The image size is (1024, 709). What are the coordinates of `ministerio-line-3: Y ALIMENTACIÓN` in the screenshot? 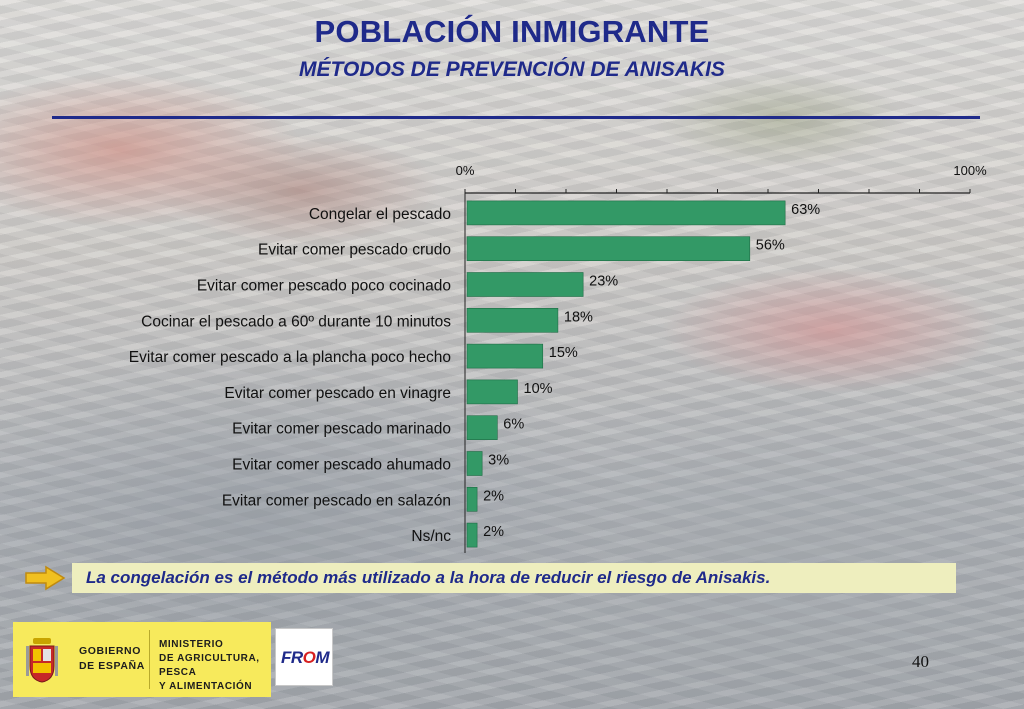 It's located at (206, 686).